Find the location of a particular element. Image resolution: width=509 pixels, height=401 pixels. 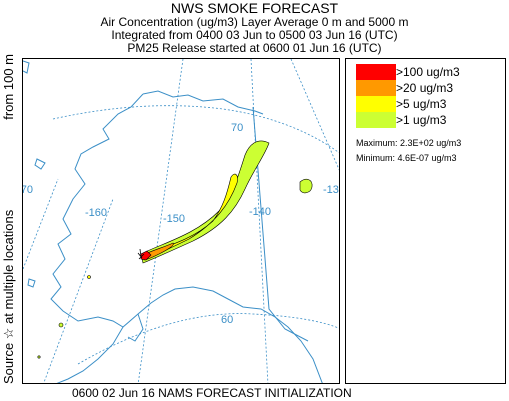

legend-maximum: Maximum: 2.3E+02 ug/m3 is located at coordinates (409, 143).